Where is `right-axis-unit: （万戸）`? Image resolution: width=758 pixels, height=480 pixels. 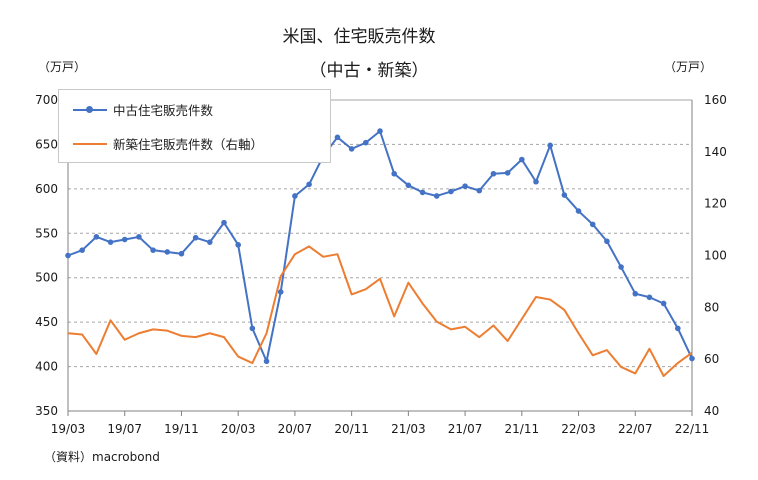 right-axis-unit: （万戸） is located at coordinates (688, 67).